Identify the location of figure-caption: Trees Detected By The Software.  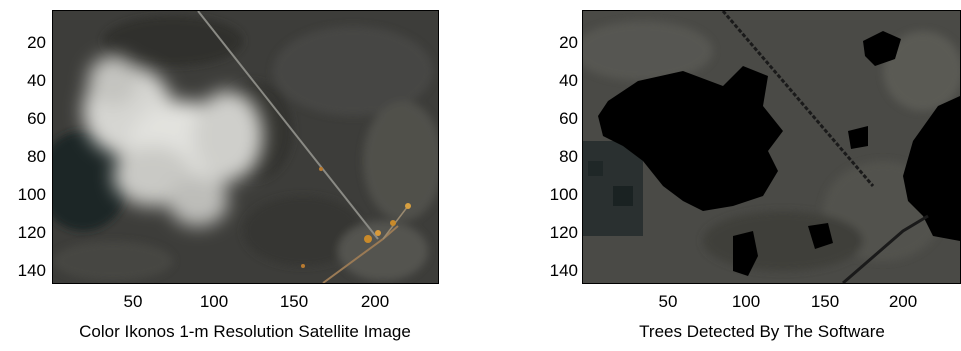
(762, 331).